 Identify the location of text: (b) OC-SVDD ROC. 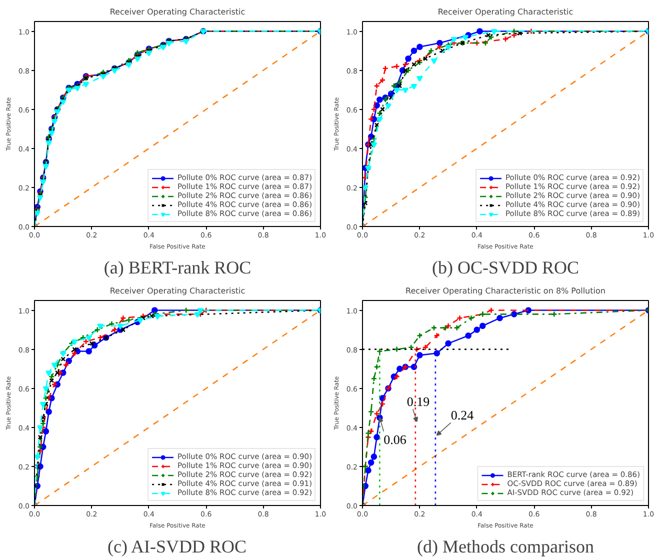
(506, 268).